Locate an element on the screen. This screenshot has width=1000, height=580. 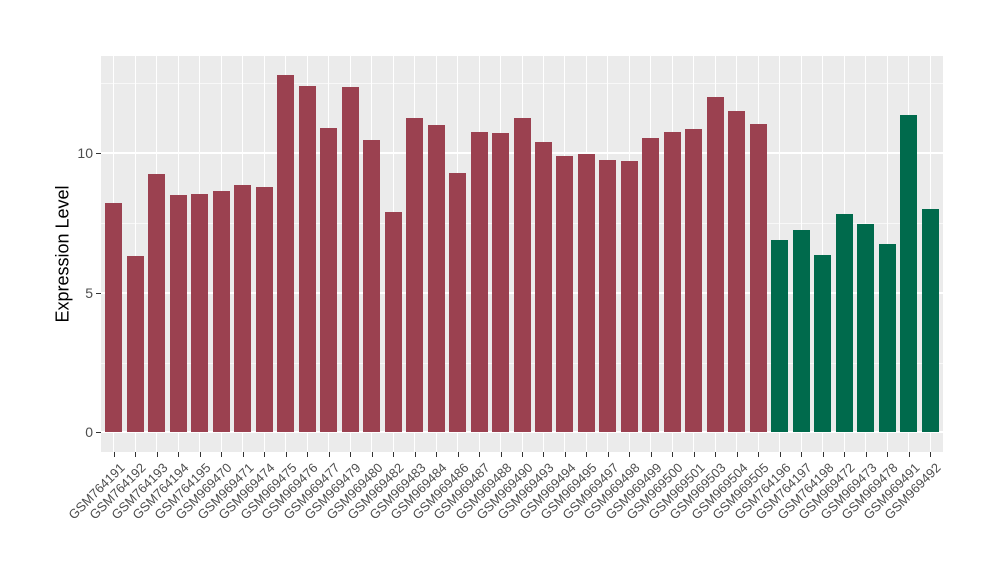
y-tick-label: 0 is located at coordinates (89, 432).